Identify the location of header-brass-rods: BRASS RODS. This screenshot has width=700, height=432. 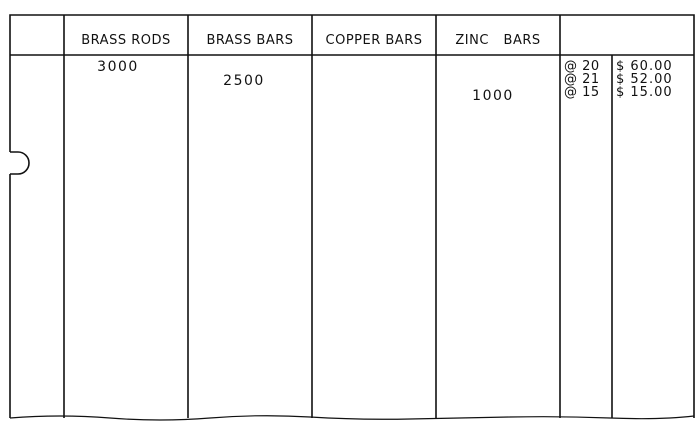
(126, 40).